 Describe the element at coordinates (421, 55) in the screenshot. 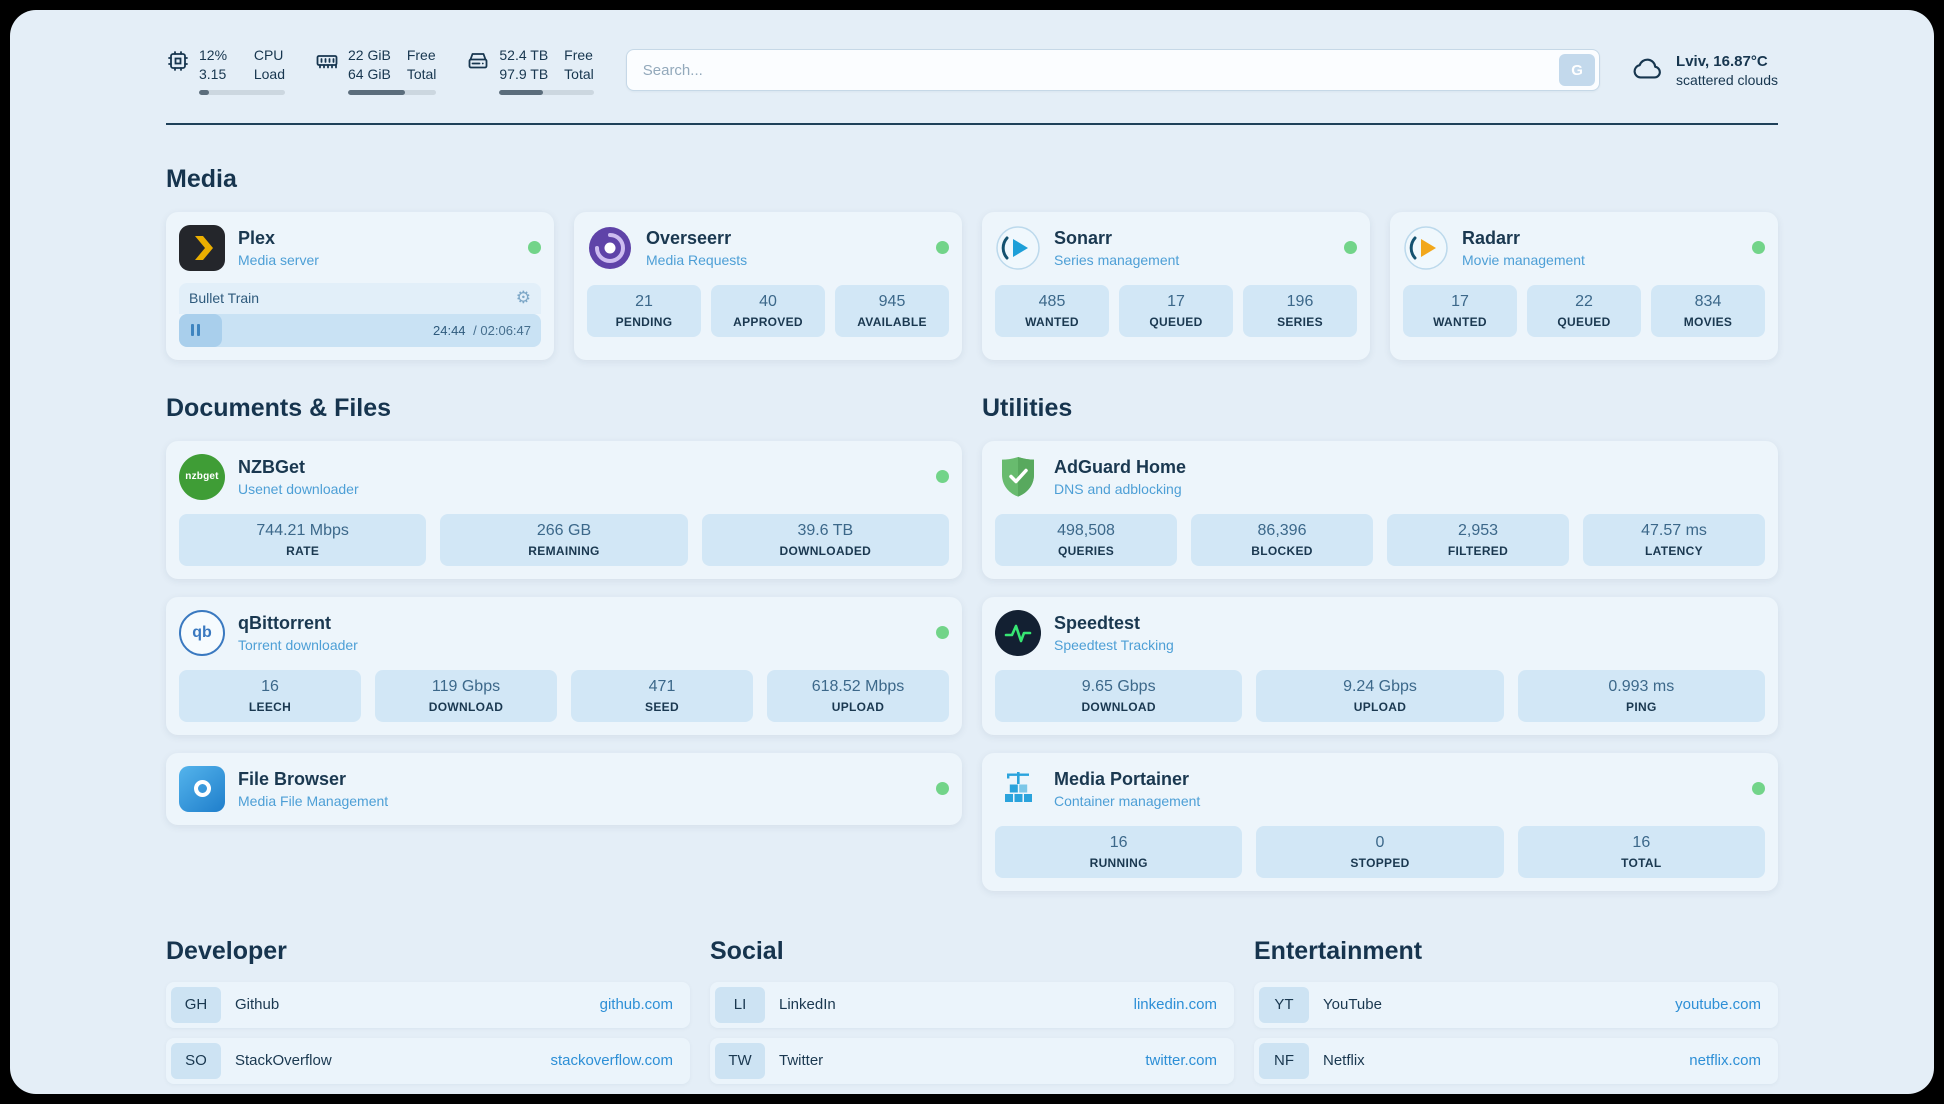

I see `memory-free-label: Free` at that location.